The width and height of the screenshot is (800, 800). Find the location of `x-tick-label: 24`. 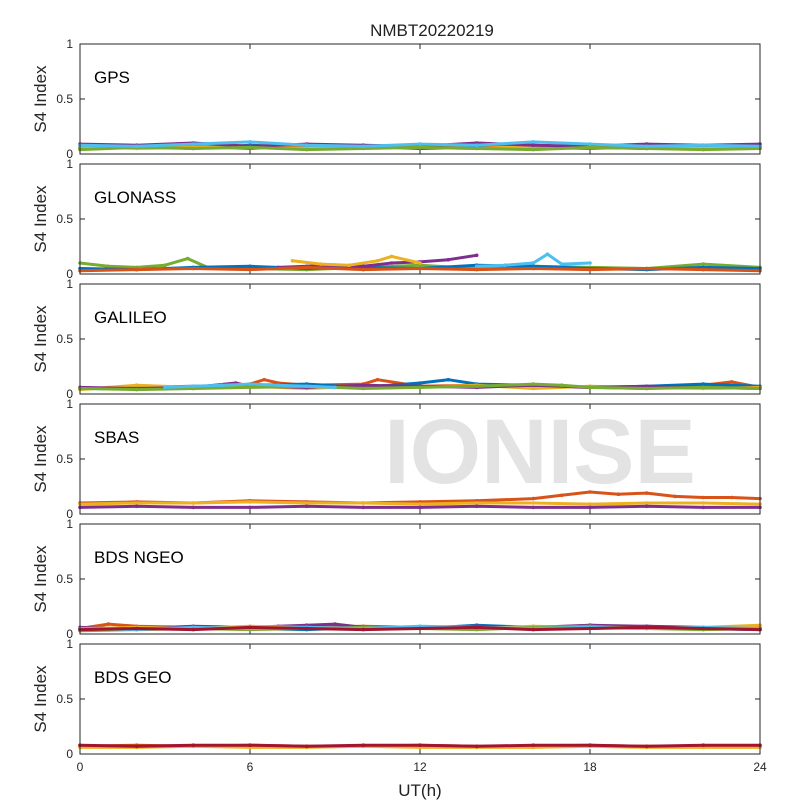

x-tick-label: 24 is located at coordinates (760, 767).